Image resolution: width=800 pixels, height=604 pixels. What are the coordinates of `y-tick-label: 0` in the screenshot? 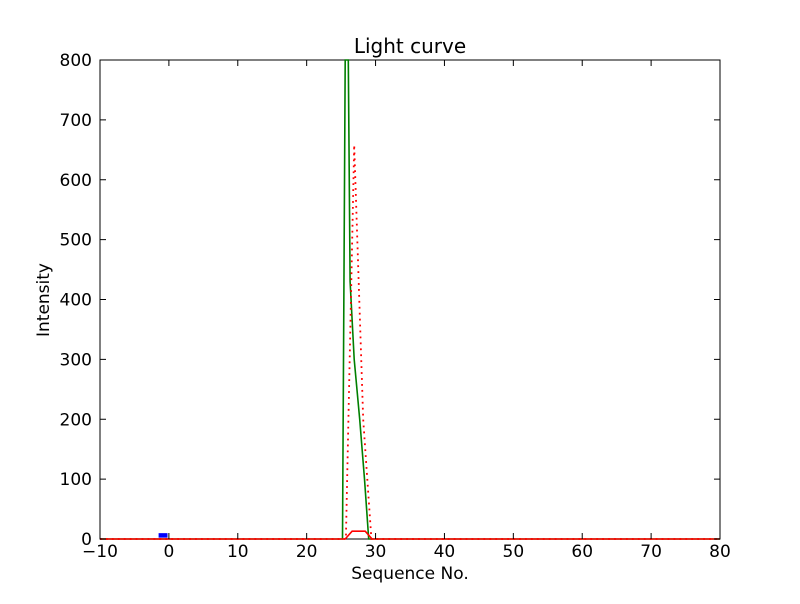 It's located at (86, 540).